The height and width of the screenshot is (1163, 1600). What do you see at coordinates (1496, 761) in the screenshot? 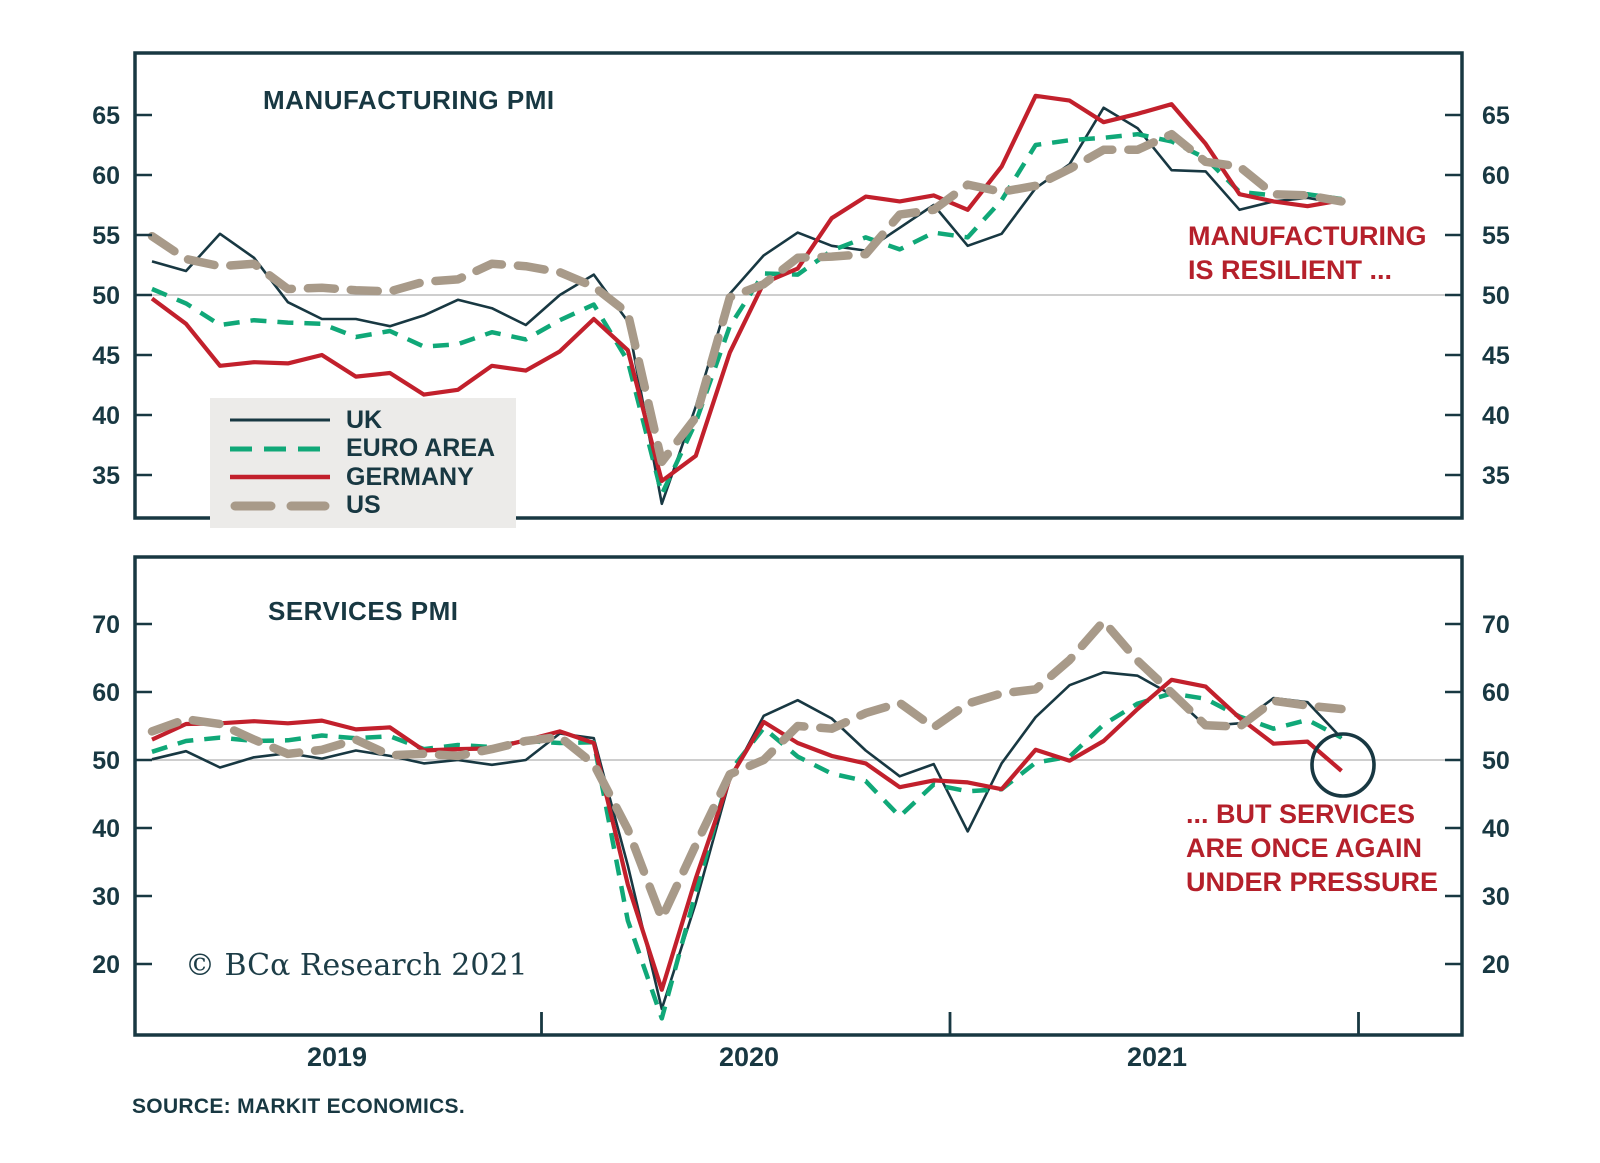
I see `svc-right-tick-label-50: 50` at bounding box center [1496, 761].